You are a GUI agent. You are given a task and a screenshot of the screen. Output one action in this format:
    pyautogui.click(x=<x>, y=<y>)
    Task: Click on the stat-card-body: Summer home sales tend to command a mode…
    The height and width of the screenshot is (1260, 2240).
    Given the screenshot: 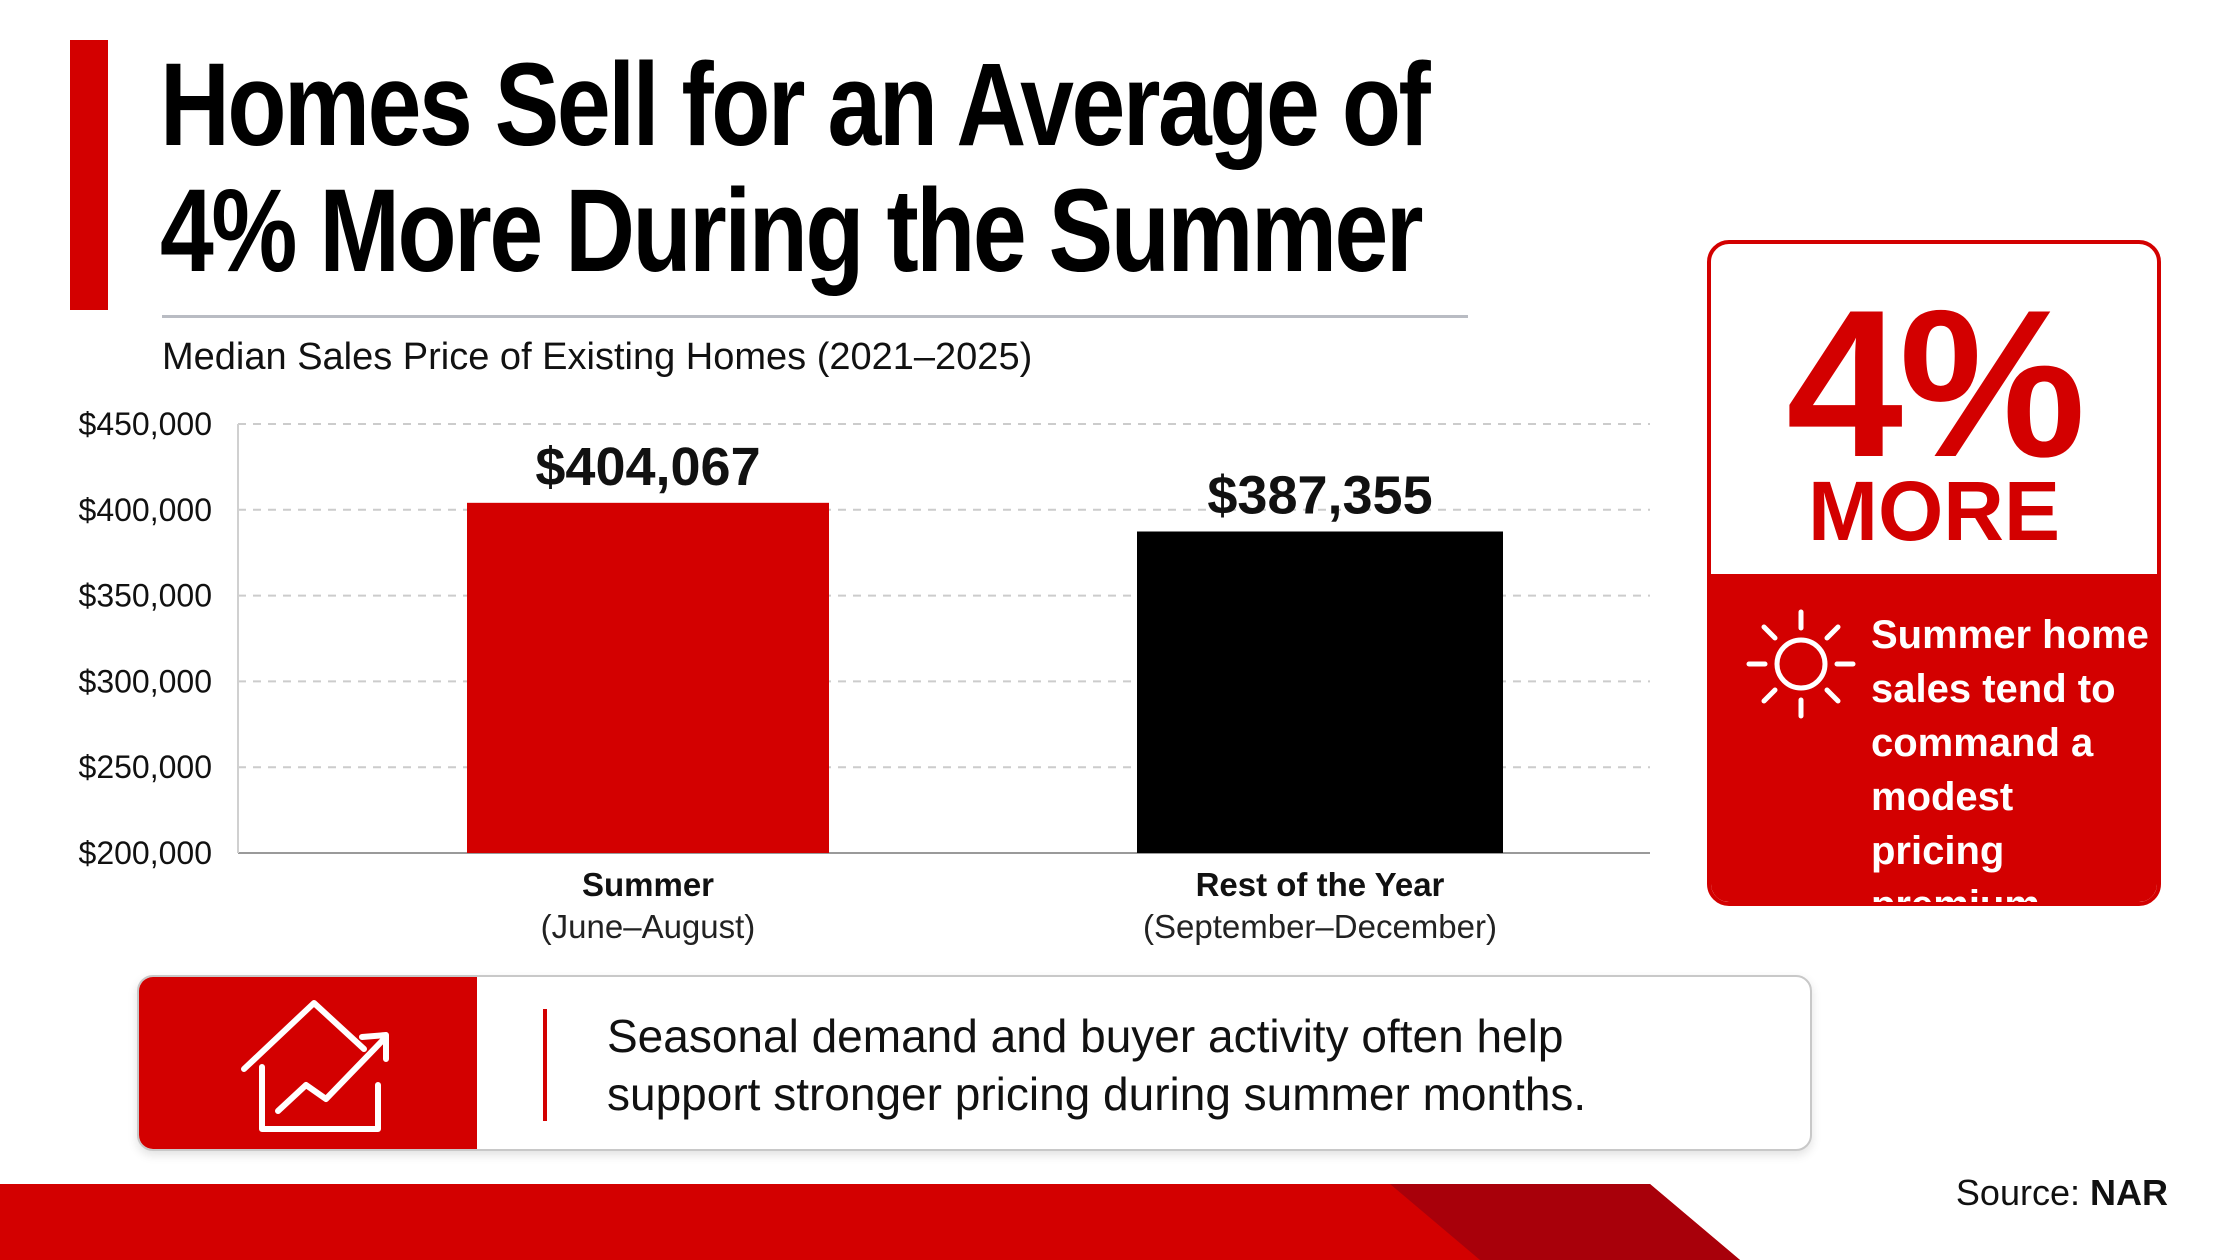 What is the action you would take?
    pyautogui.click(x=1934, y=740)
    